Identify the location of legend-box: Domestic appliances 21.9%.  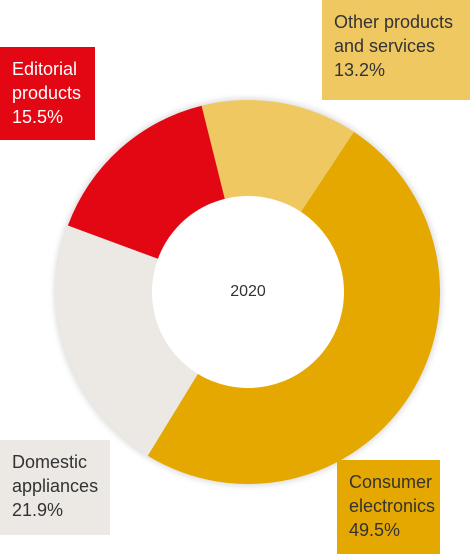
(55, 487).